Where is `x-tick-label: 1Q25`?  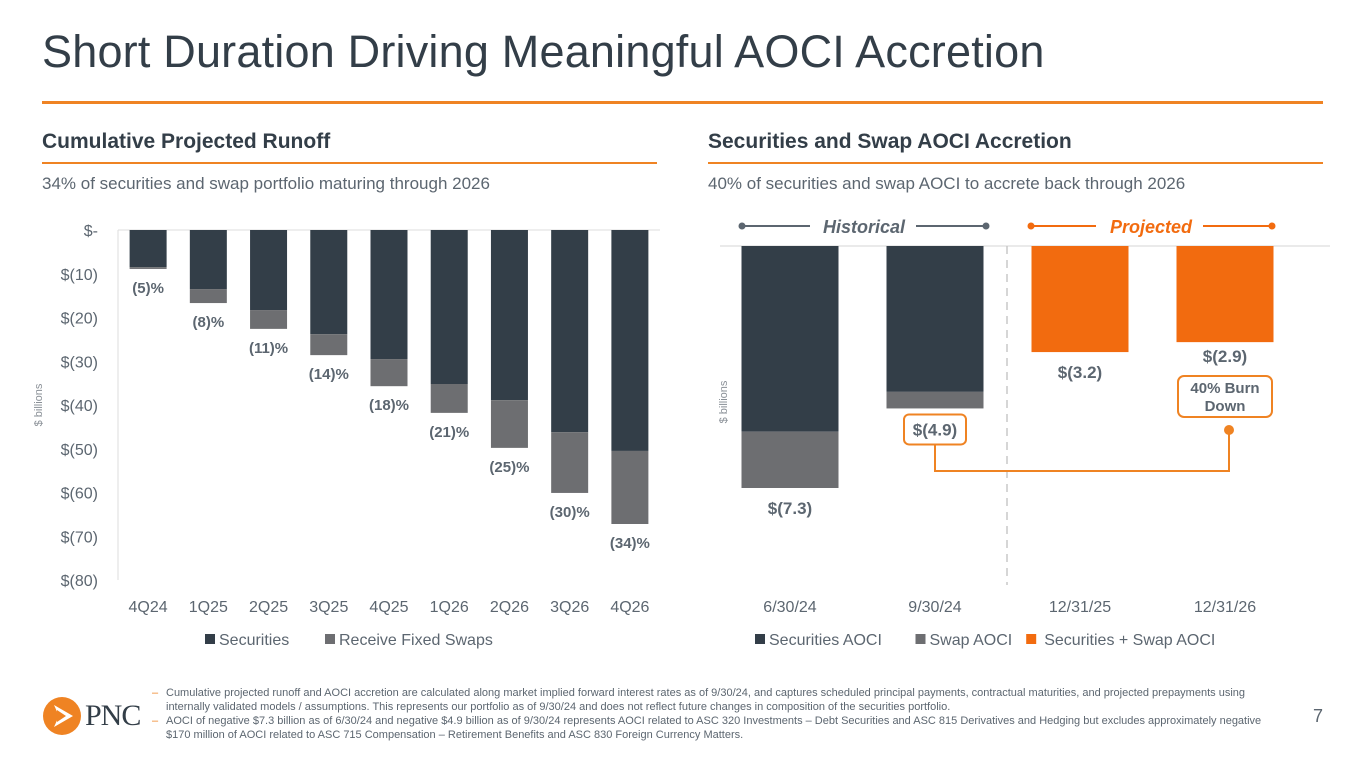 x-tick-label: 1Q25 is located at coordinates (208, 607).